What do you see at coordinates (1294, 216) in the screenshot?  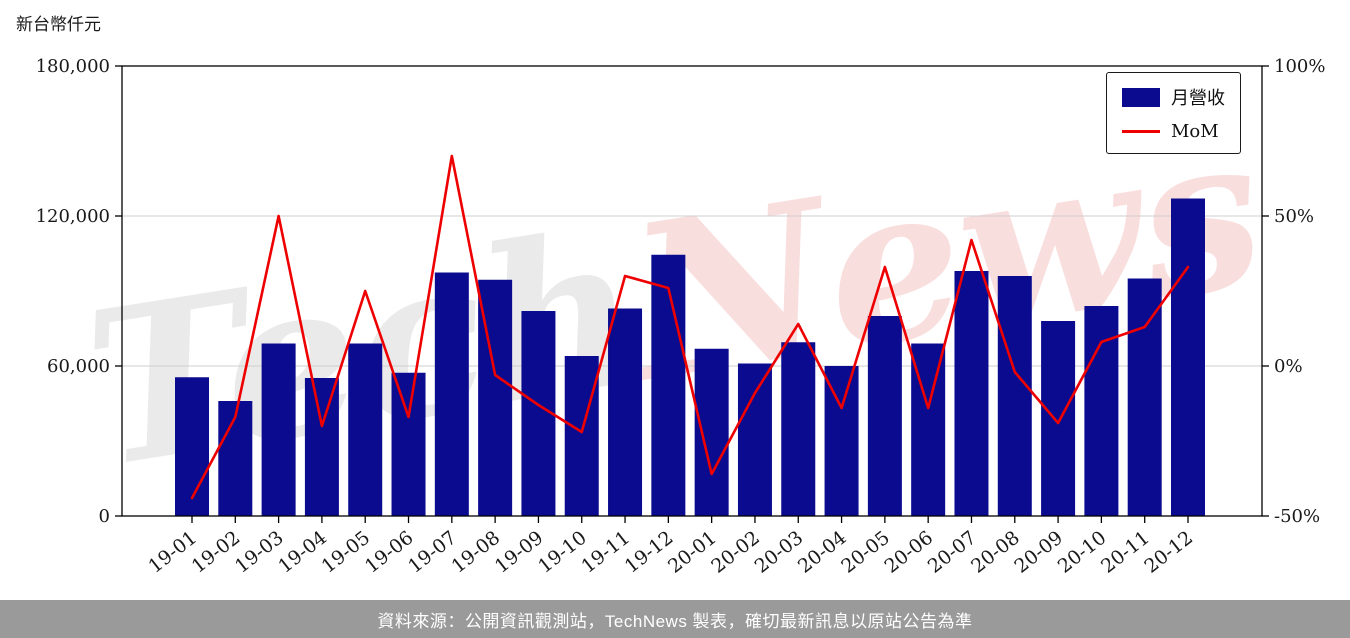 I see `y-right-tick-label: 50%` at bounding box center [1294, 216].